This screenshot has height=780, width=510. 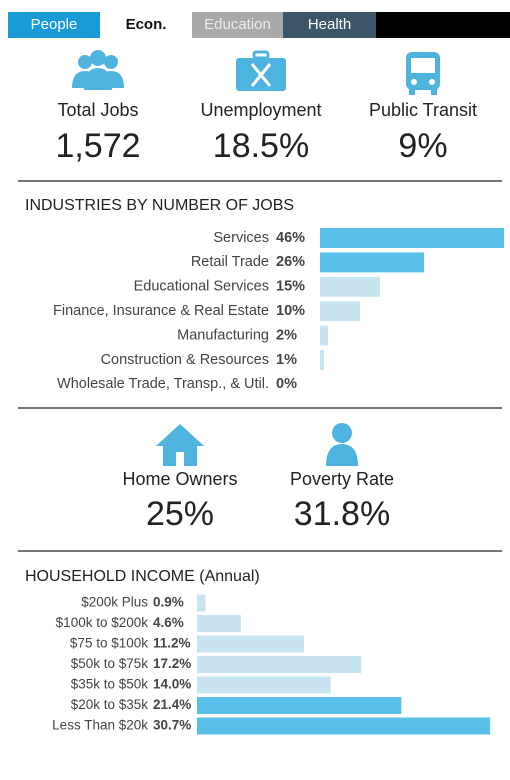 I want to click on section-title: INDUSTRIES BY NUMBER OF JOBS, so click(x=159, y=205).